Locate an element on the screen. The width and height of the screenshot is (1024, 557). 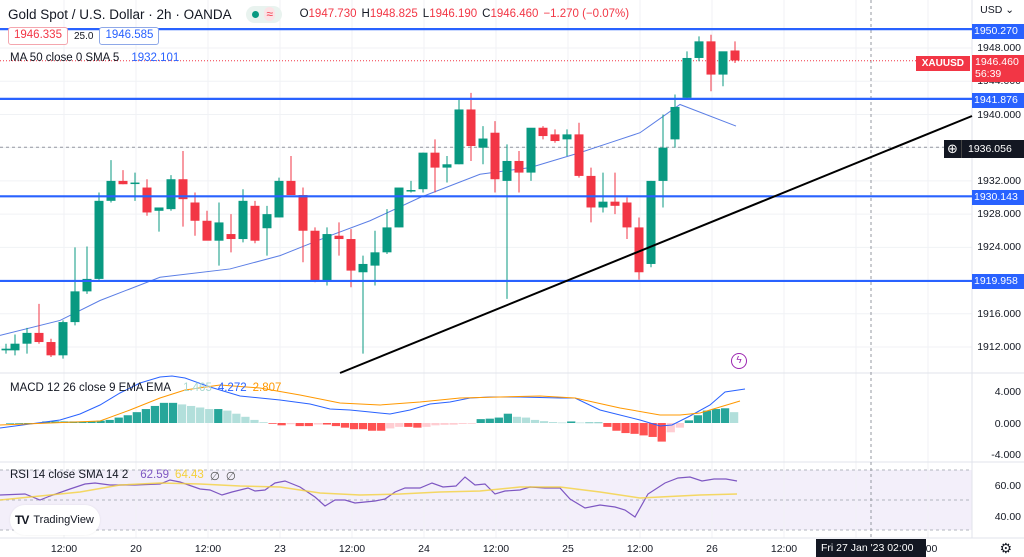
level-tag-2: 1941.876 is located at coordinates (998, 100).